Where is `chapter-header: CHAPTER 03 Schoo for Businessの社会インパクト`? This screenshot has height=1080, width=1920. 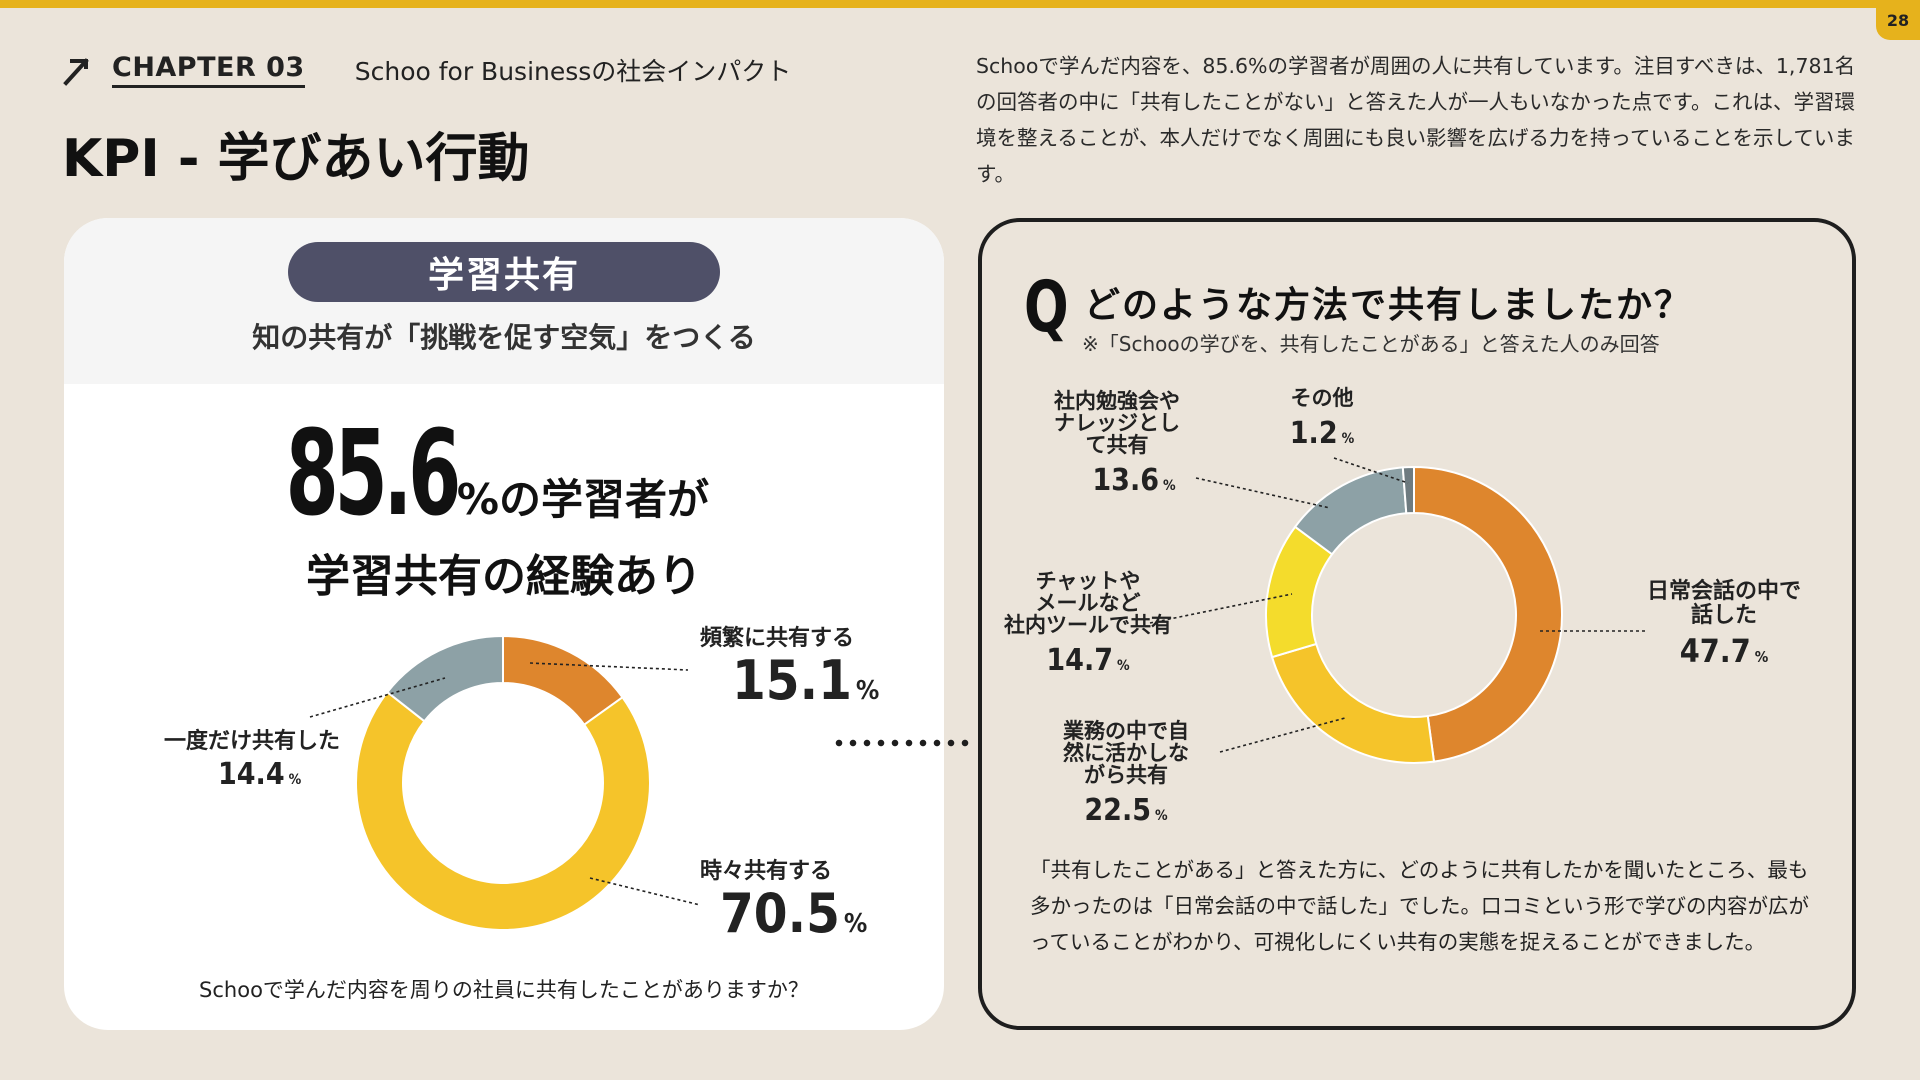 chapter-header: CHAPTER 03 Schoo for Businessの社会インパクト is located at coordinates (426, 70).